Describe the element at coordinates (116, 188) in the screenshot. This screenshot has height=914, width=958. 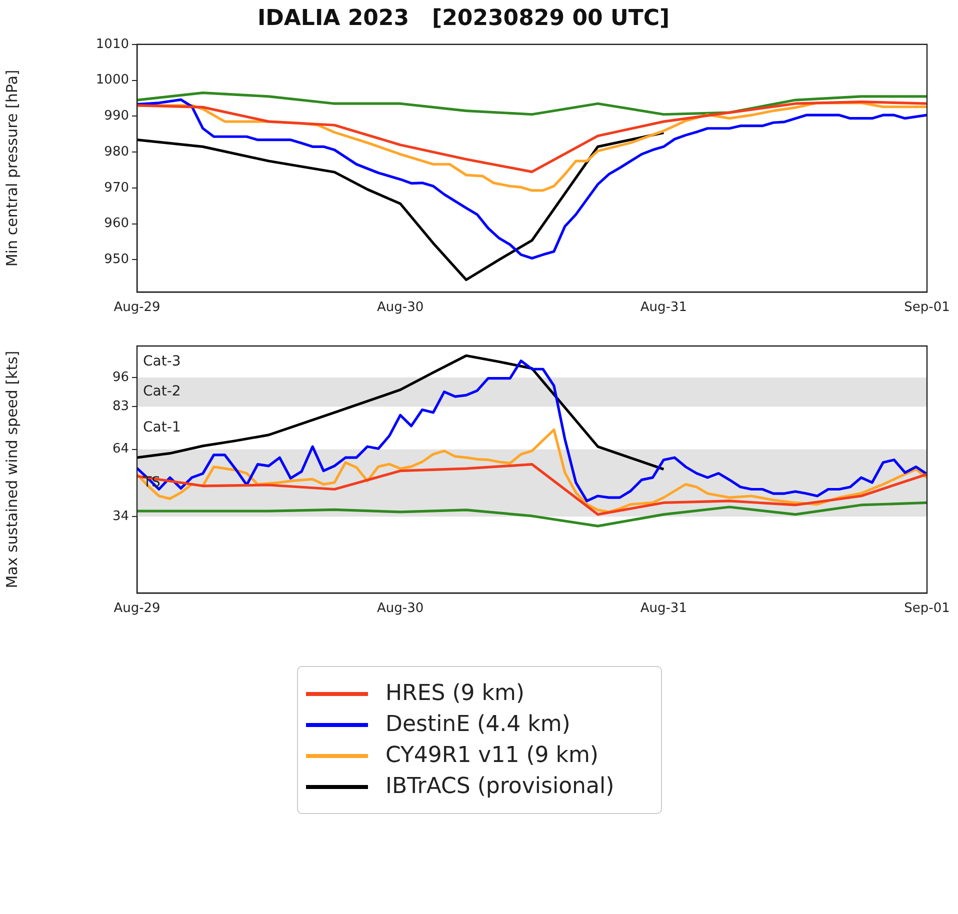
I see `y-tick-label: 970` at that location.